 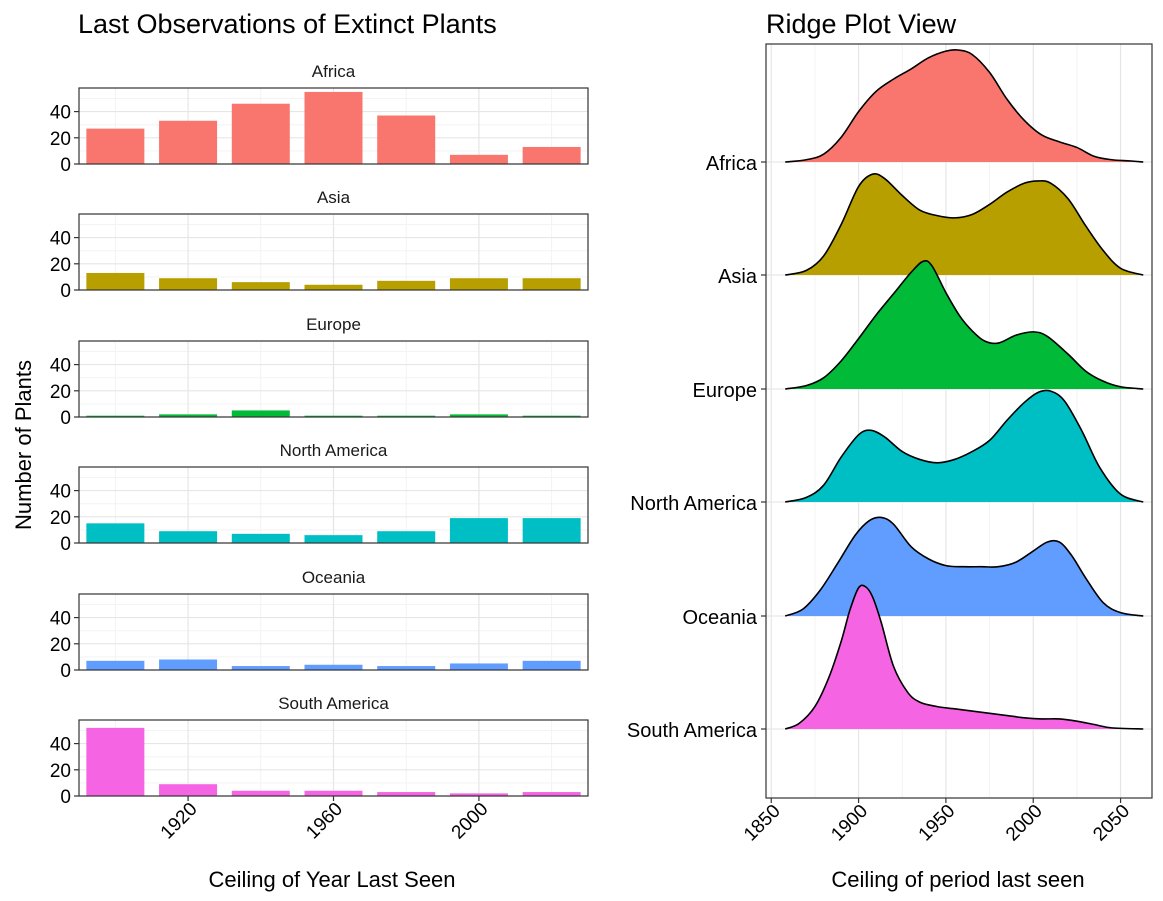 What do you see at coordinates (738, 277) in the screenshot?
I see `ridge-y-label: Asia` at bounding box center [738, 277].